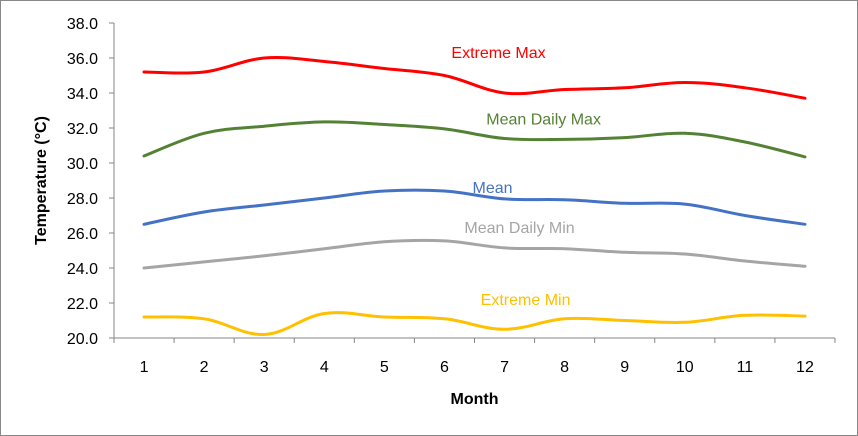 The image size is (858, 436). I want to click on y-tick-label: 32.0, so click(82, 129).